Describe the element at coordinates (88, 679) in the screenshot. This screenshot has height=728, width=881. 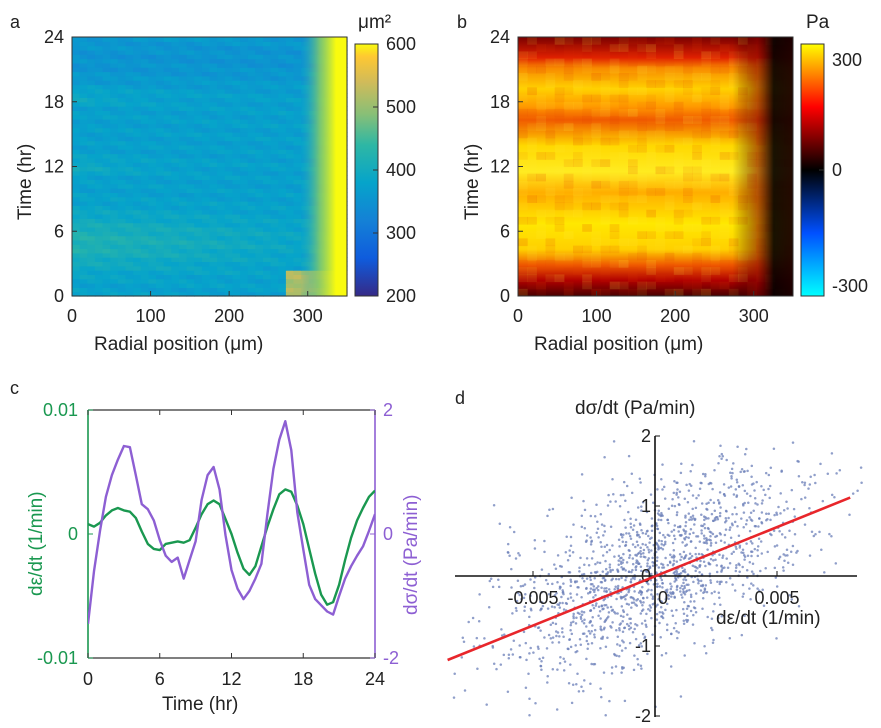
I see `x-tick-label-c: 0` at that location.